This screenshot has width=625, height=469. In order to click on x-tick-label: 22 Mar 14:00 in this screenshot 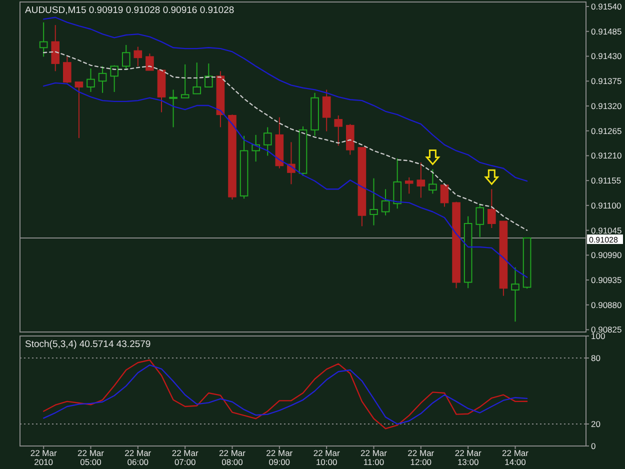, I will do `click(515, 457)`.